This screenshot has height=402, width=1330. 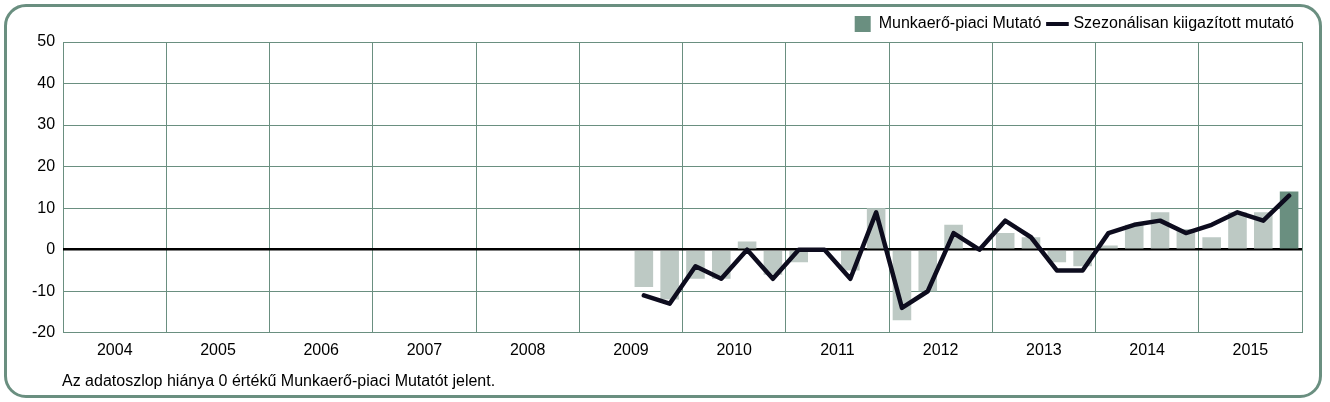 What do you see at coordinates (1184, 23) in the screenshot?
I see `legend-label: Szezonálisan kiigazított mutató` at bounding box center [1184, 23].